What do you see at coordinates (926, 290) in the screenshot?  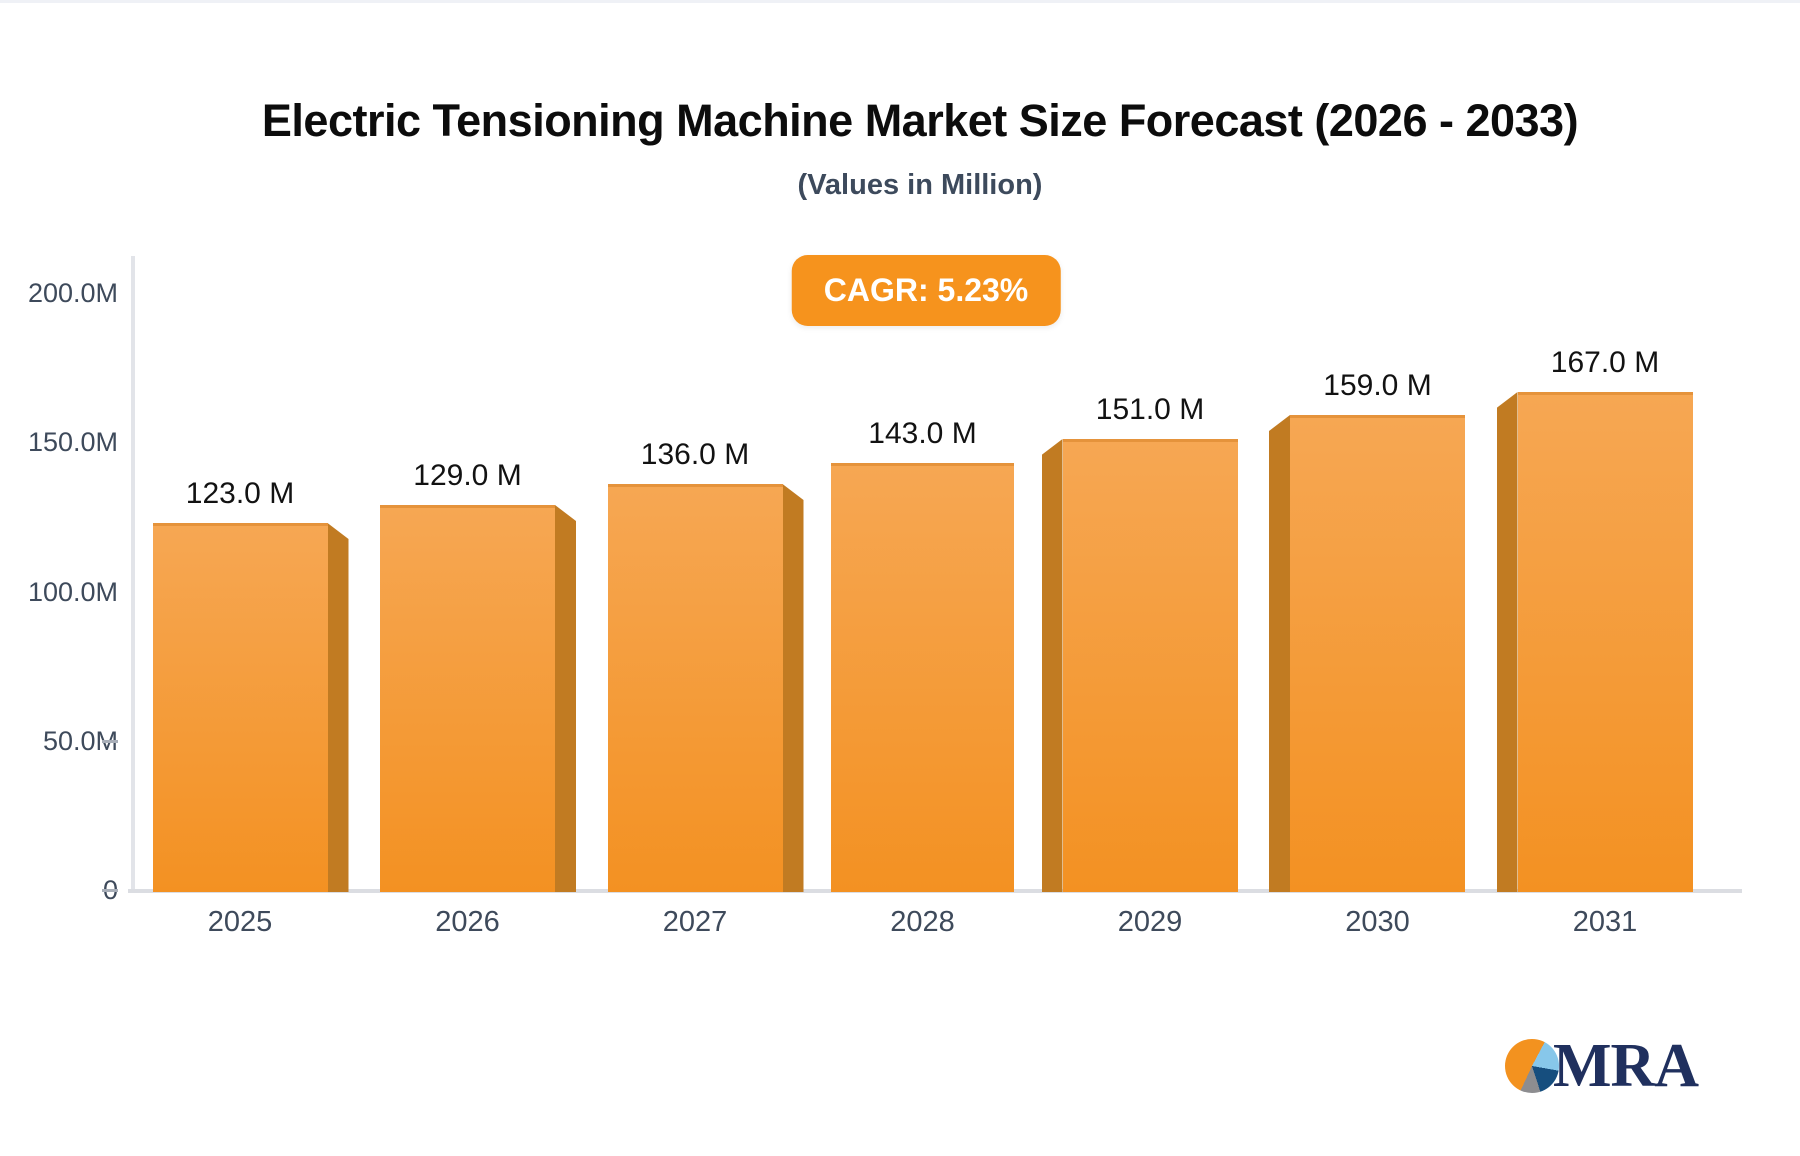 I see `cagr-badge: CAGR: 5.23%` at bounding box center [926, 290].